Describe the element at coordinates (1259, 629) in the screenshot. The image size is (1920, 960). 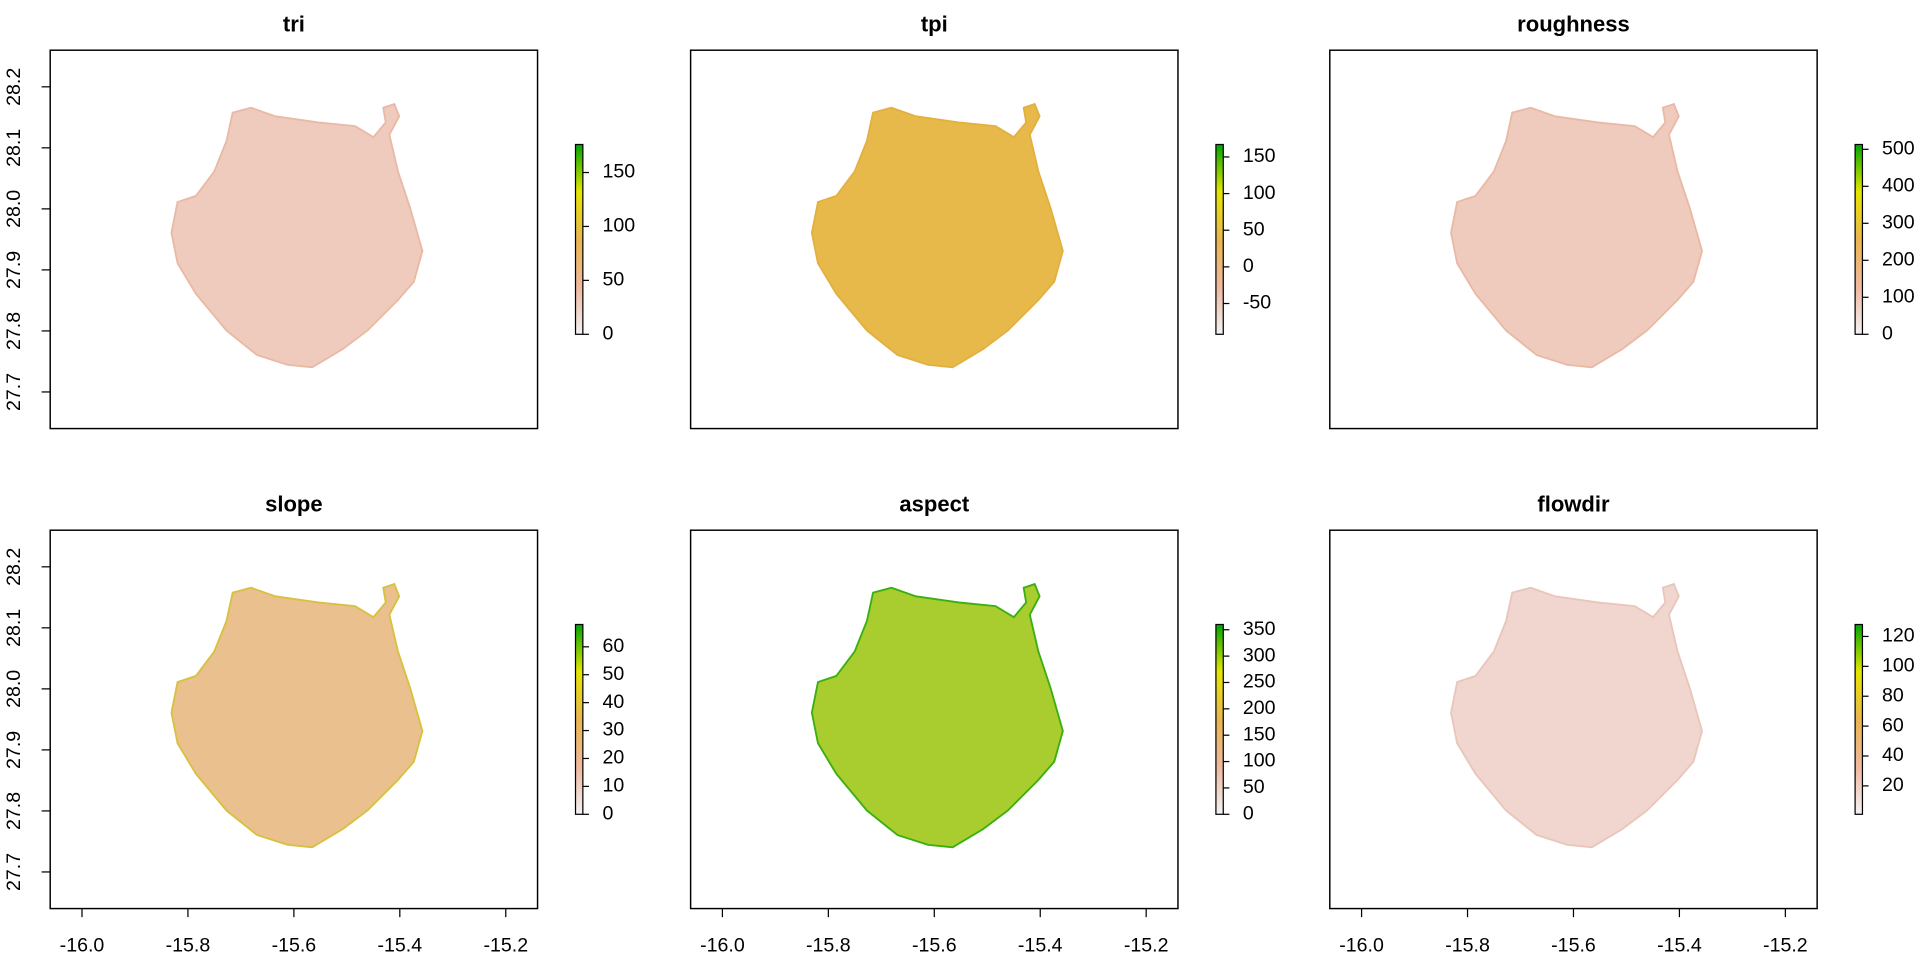
I see `color-bar-label: 350` at that location.